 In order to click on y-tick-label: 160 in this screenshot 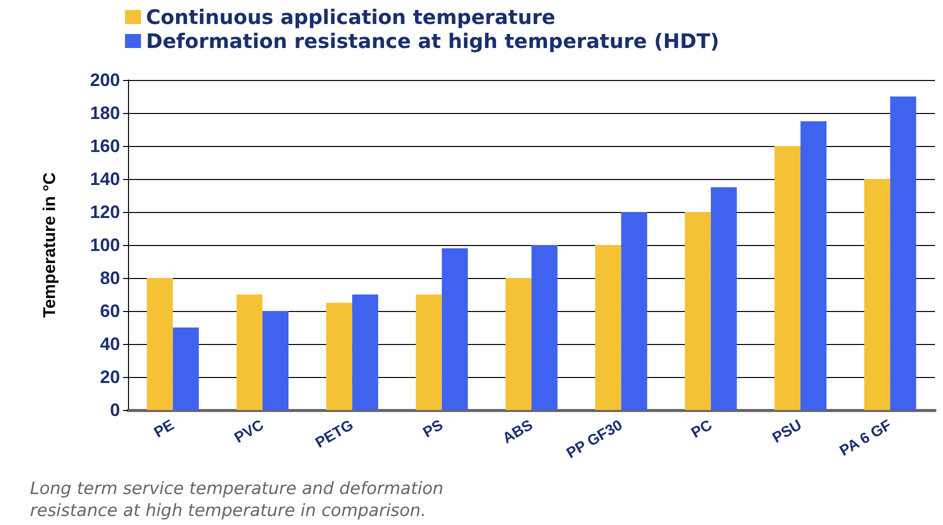, I will do `click(105, 146)`.